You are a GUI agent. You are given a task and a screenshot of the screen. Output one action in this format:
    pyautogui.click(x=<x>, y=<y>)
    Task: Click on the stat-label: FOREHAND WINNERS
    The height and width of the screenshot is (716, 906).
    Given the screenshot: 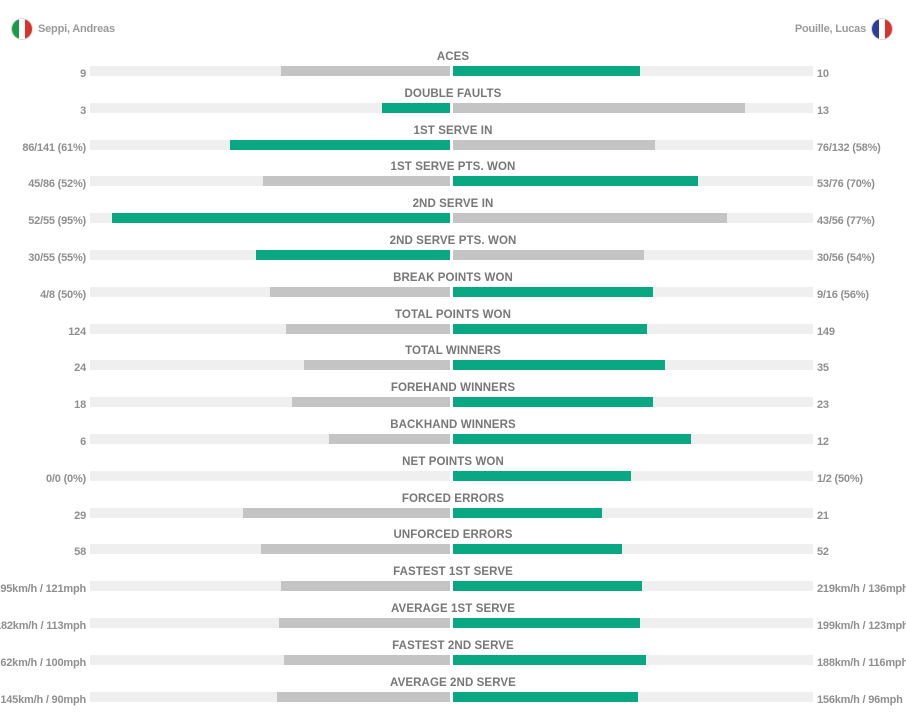 What is the action you would take?
    pyautogui.click(x=453, y=388)
    